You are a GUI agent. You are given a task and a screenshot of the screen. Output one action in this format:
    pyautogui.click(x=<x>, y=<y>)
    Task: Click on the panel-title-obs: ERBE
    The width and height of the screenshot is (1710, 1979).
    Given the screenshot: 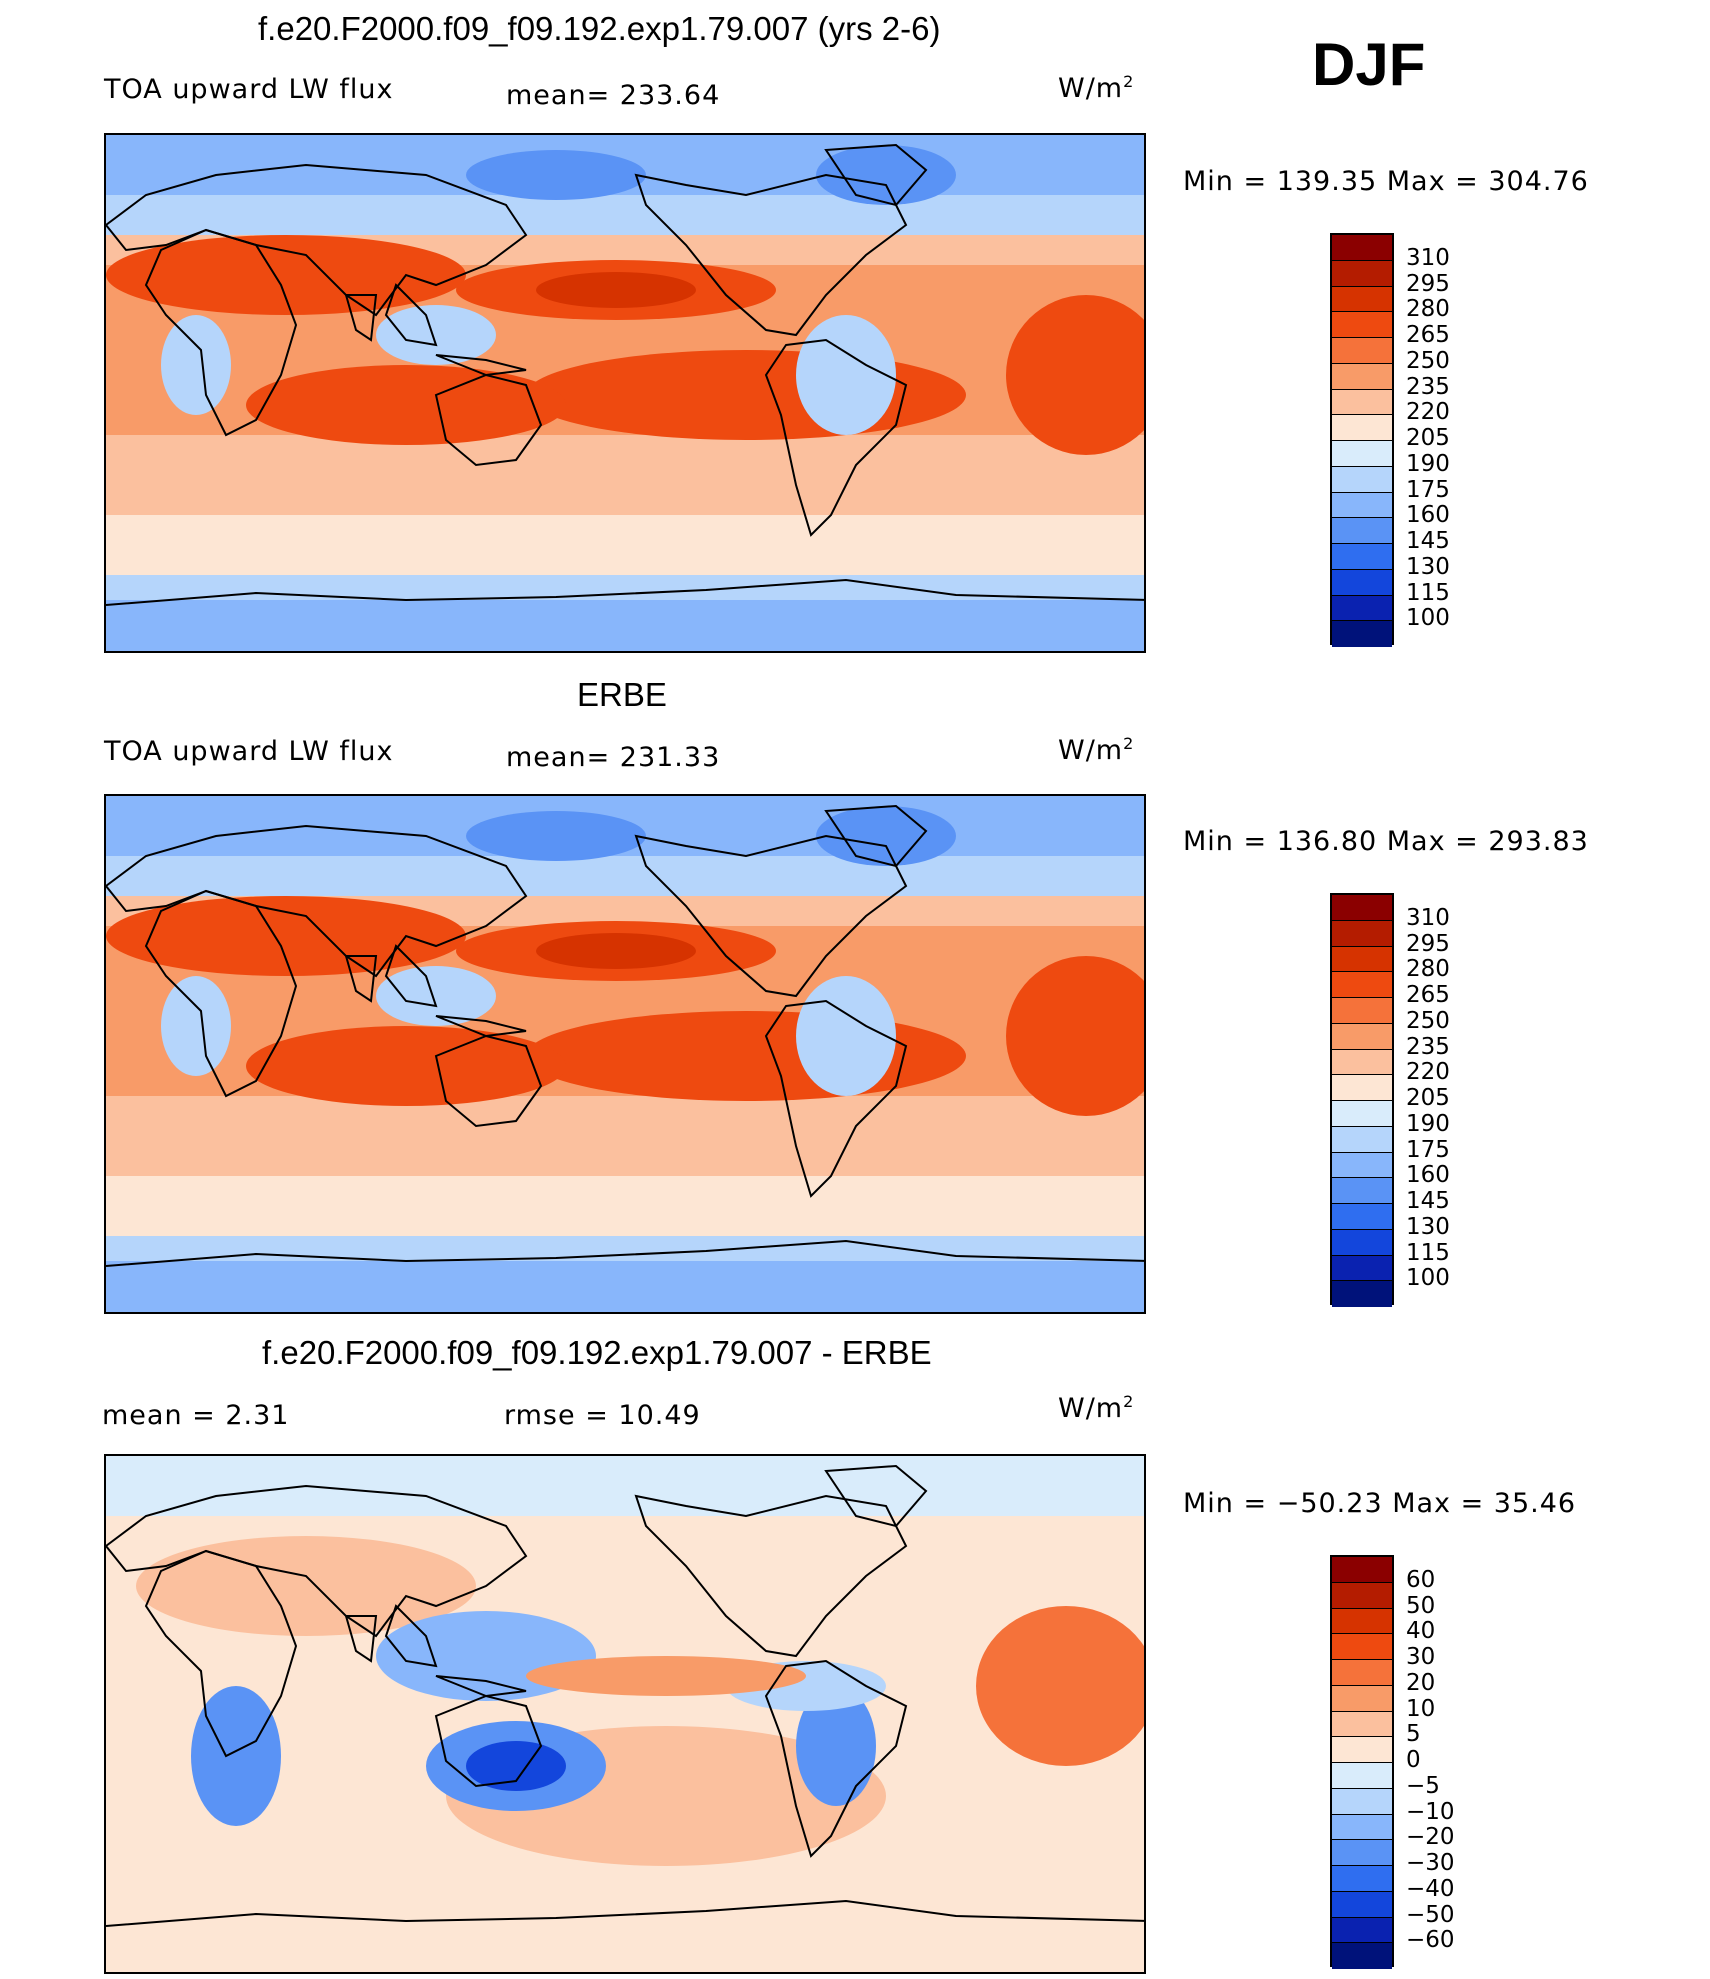 What is the action you would take?
    pyautogui.click(x=622, y=694)
    